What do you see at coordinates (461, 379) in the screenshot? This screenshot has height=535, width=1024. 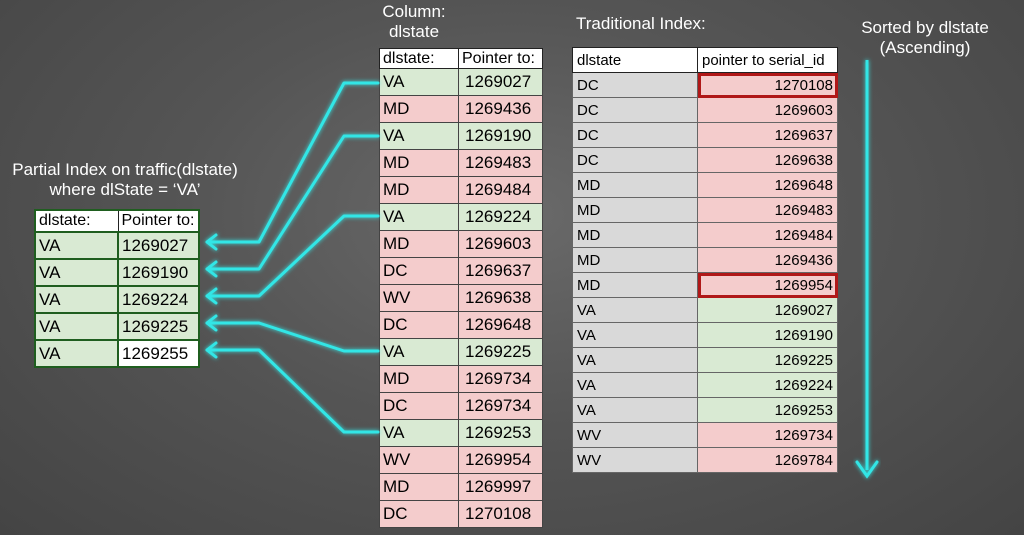 I see `column-table-row: MD 1269734` at bounding box center [461, 379].